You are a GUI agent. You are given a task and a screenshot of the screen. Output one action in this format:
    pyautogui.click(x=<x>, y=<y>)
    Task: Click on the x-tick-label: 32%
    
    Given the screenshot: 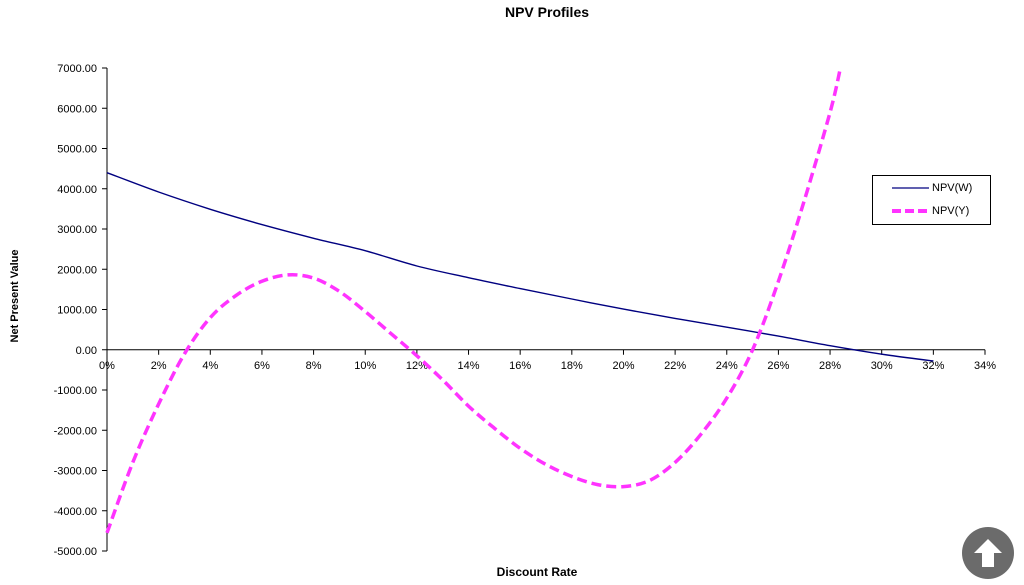 What is the action you would take?
    pyautogui.click(x=933, y=366)
    